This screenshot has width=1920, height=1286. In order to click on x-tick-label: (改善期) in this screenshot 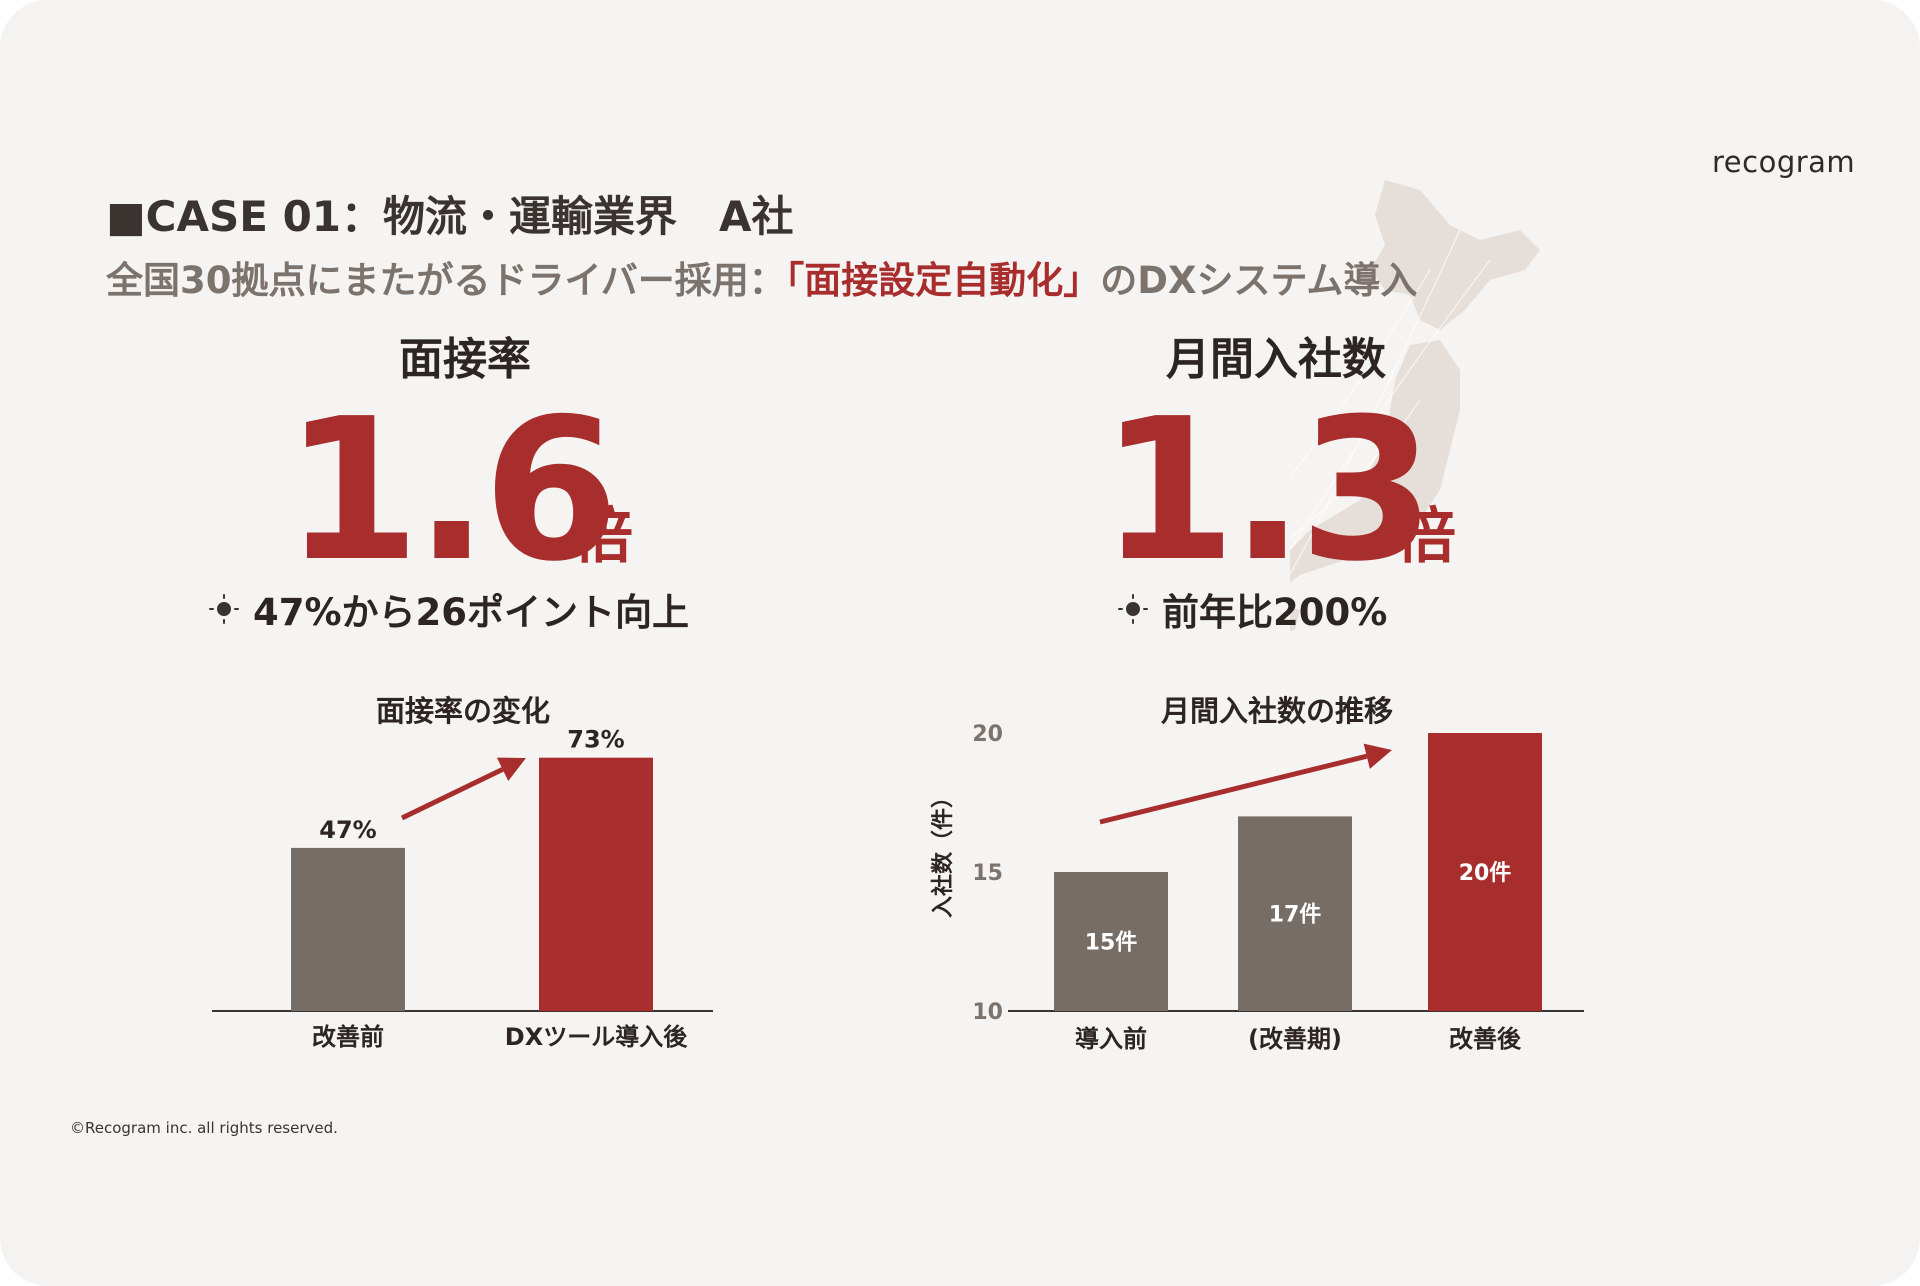, I will do `click(1295, 1039)`.